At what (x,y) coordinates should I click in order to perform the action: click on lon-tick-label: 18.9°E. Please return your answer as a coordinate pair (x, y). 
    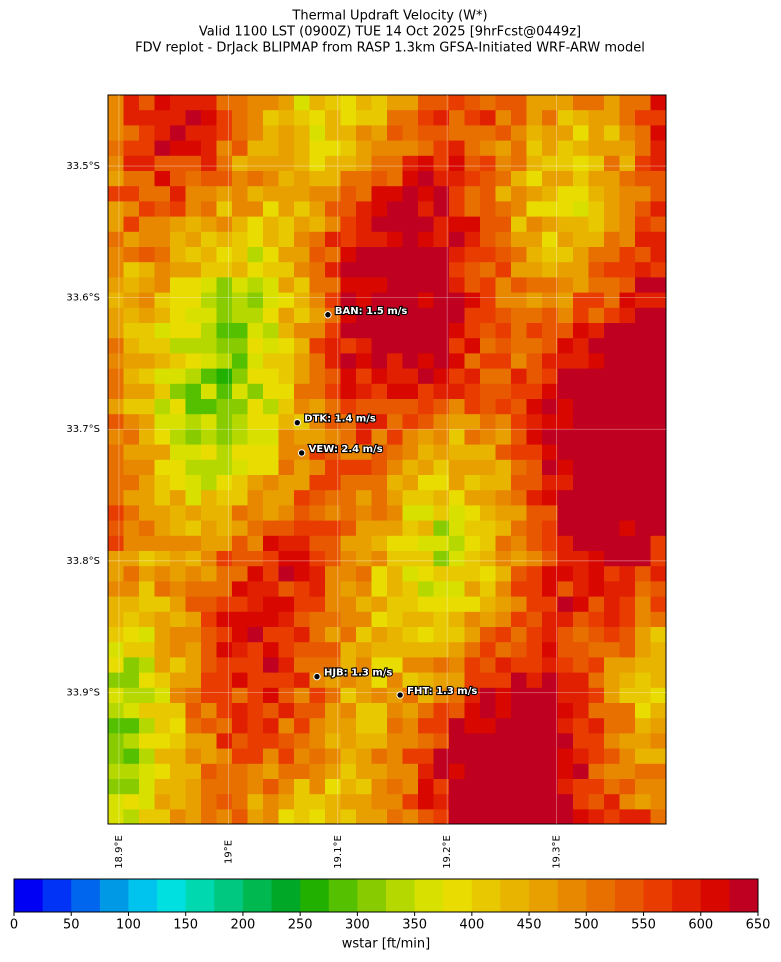
    Looking at the image, I should click on (119, 852).